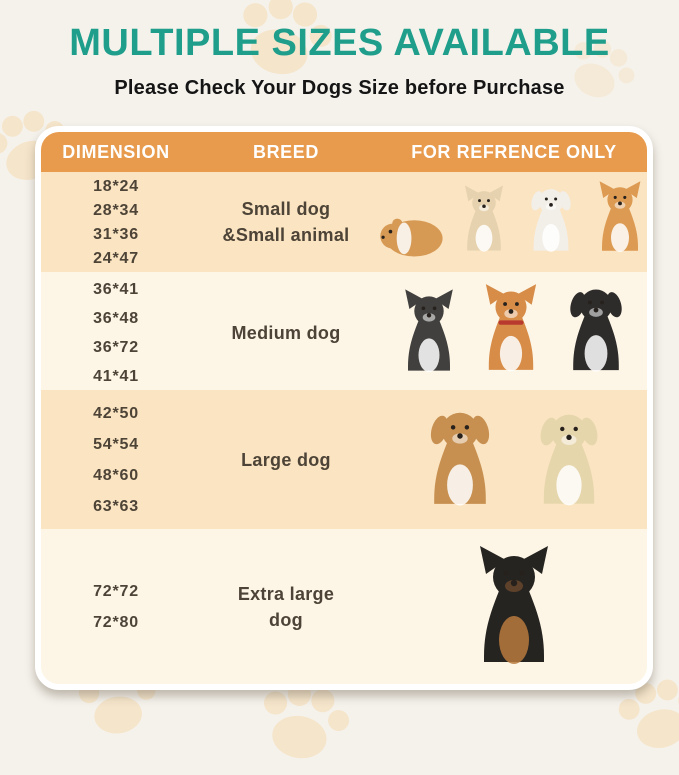 The width and height of the screenshot is (679, 775). Describe the element at coordinates (116, 289) in the screenshot. I see `dimension-value: 36*41` at that location.